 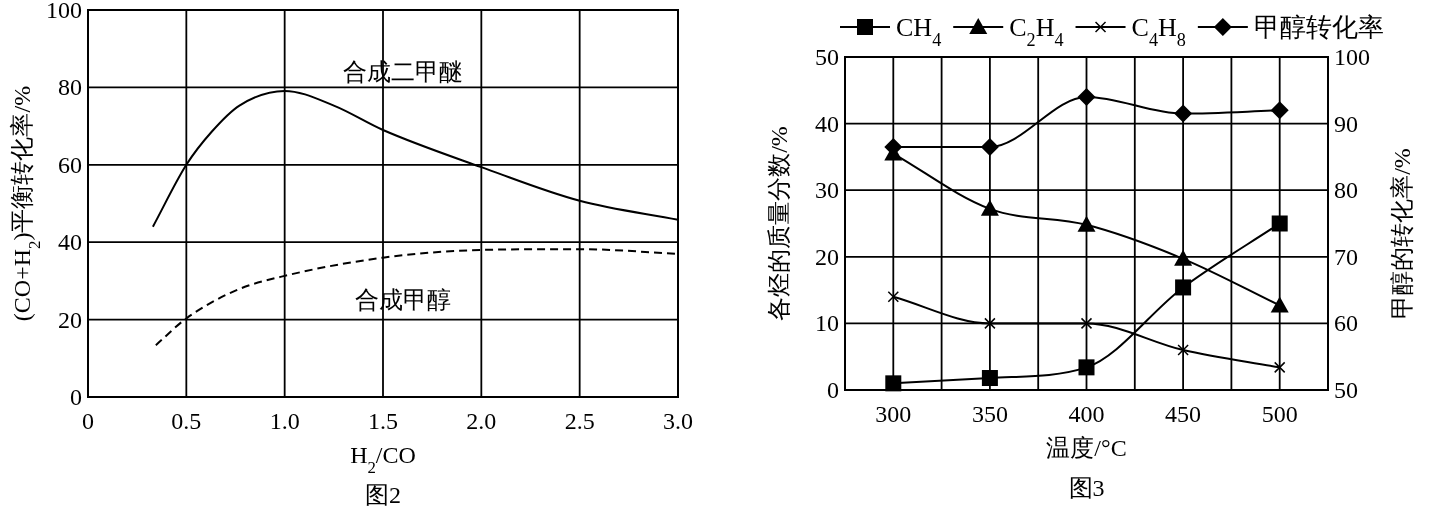 What do you see at coordinates (1346, 190) in the screenshot?
I see `y2-tick-label: 80` at bounding box center [1346, 190].